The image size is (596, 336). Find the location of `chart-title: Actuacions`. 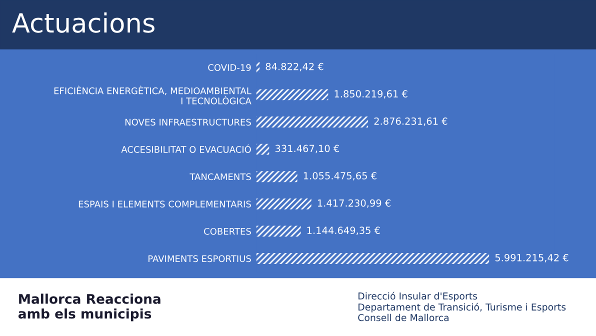

chart-title: Actuacions is located at coordinates (83, 22).